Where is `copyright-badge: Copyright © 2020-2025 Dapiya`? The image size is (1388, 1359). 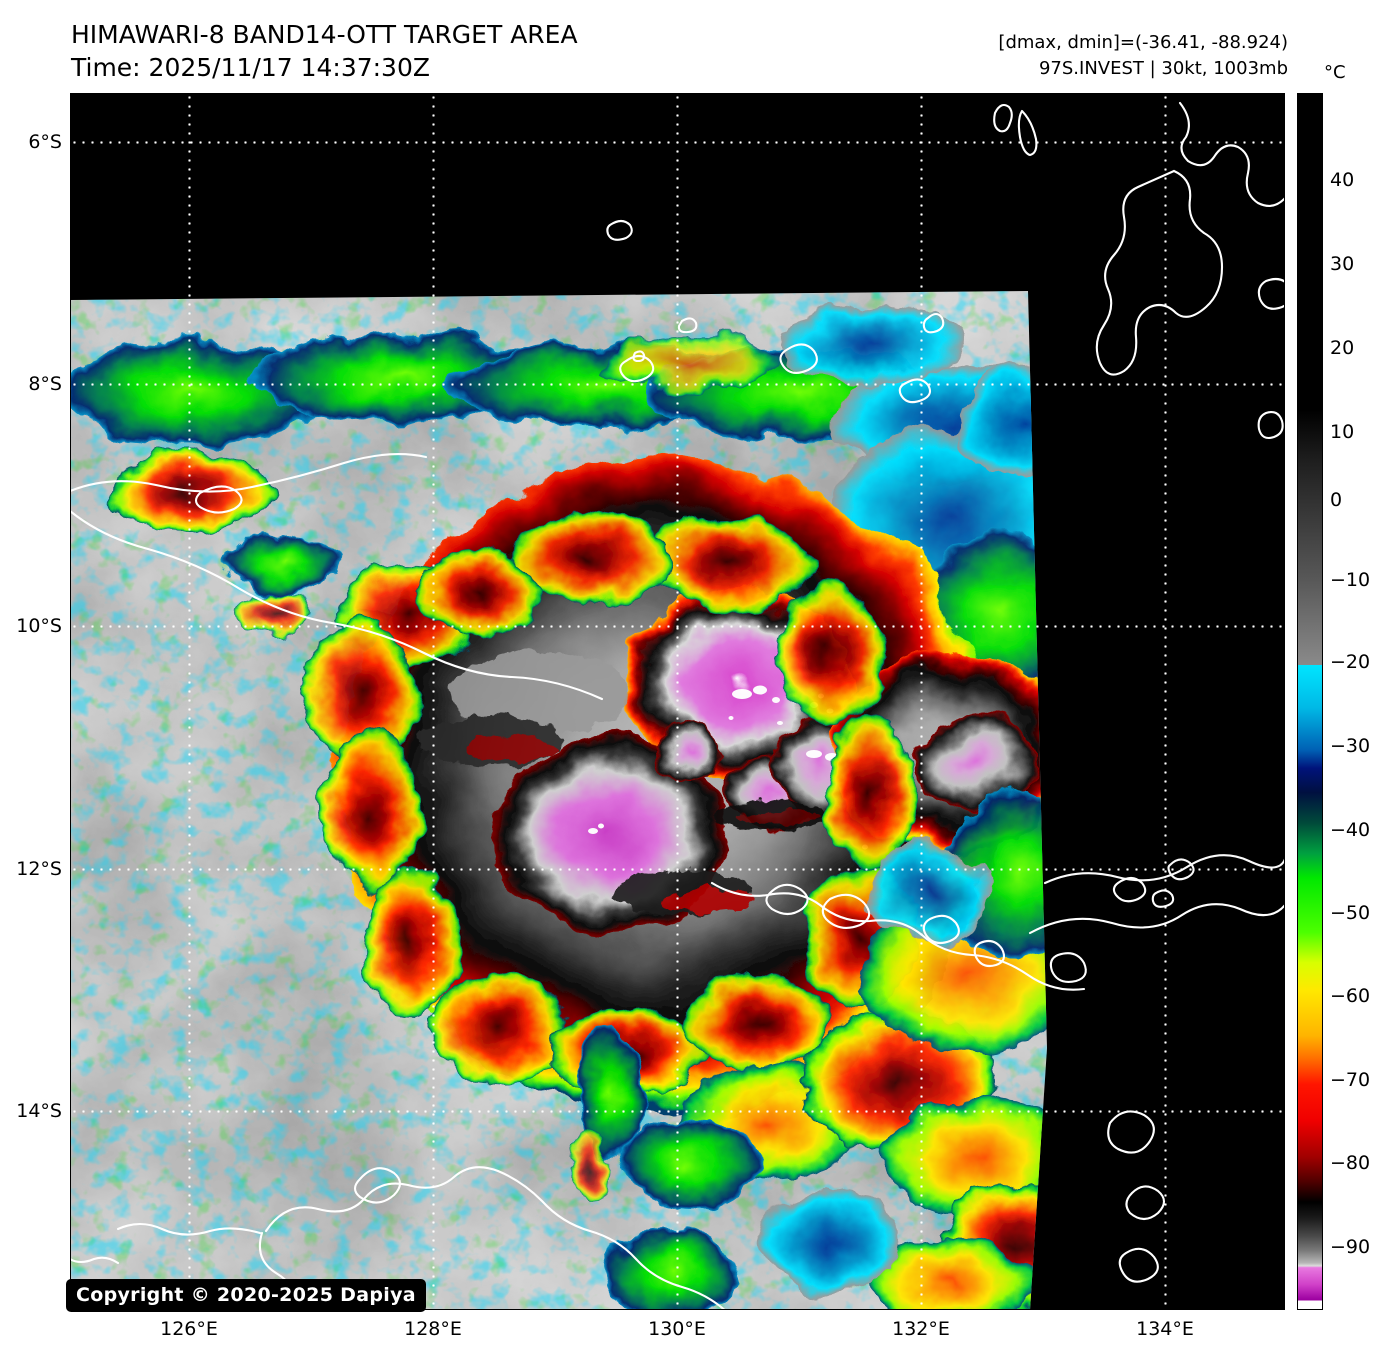 copyright-badge: Copyright © 2020-2025 Dapiya is located at coordinates (246, 1295).